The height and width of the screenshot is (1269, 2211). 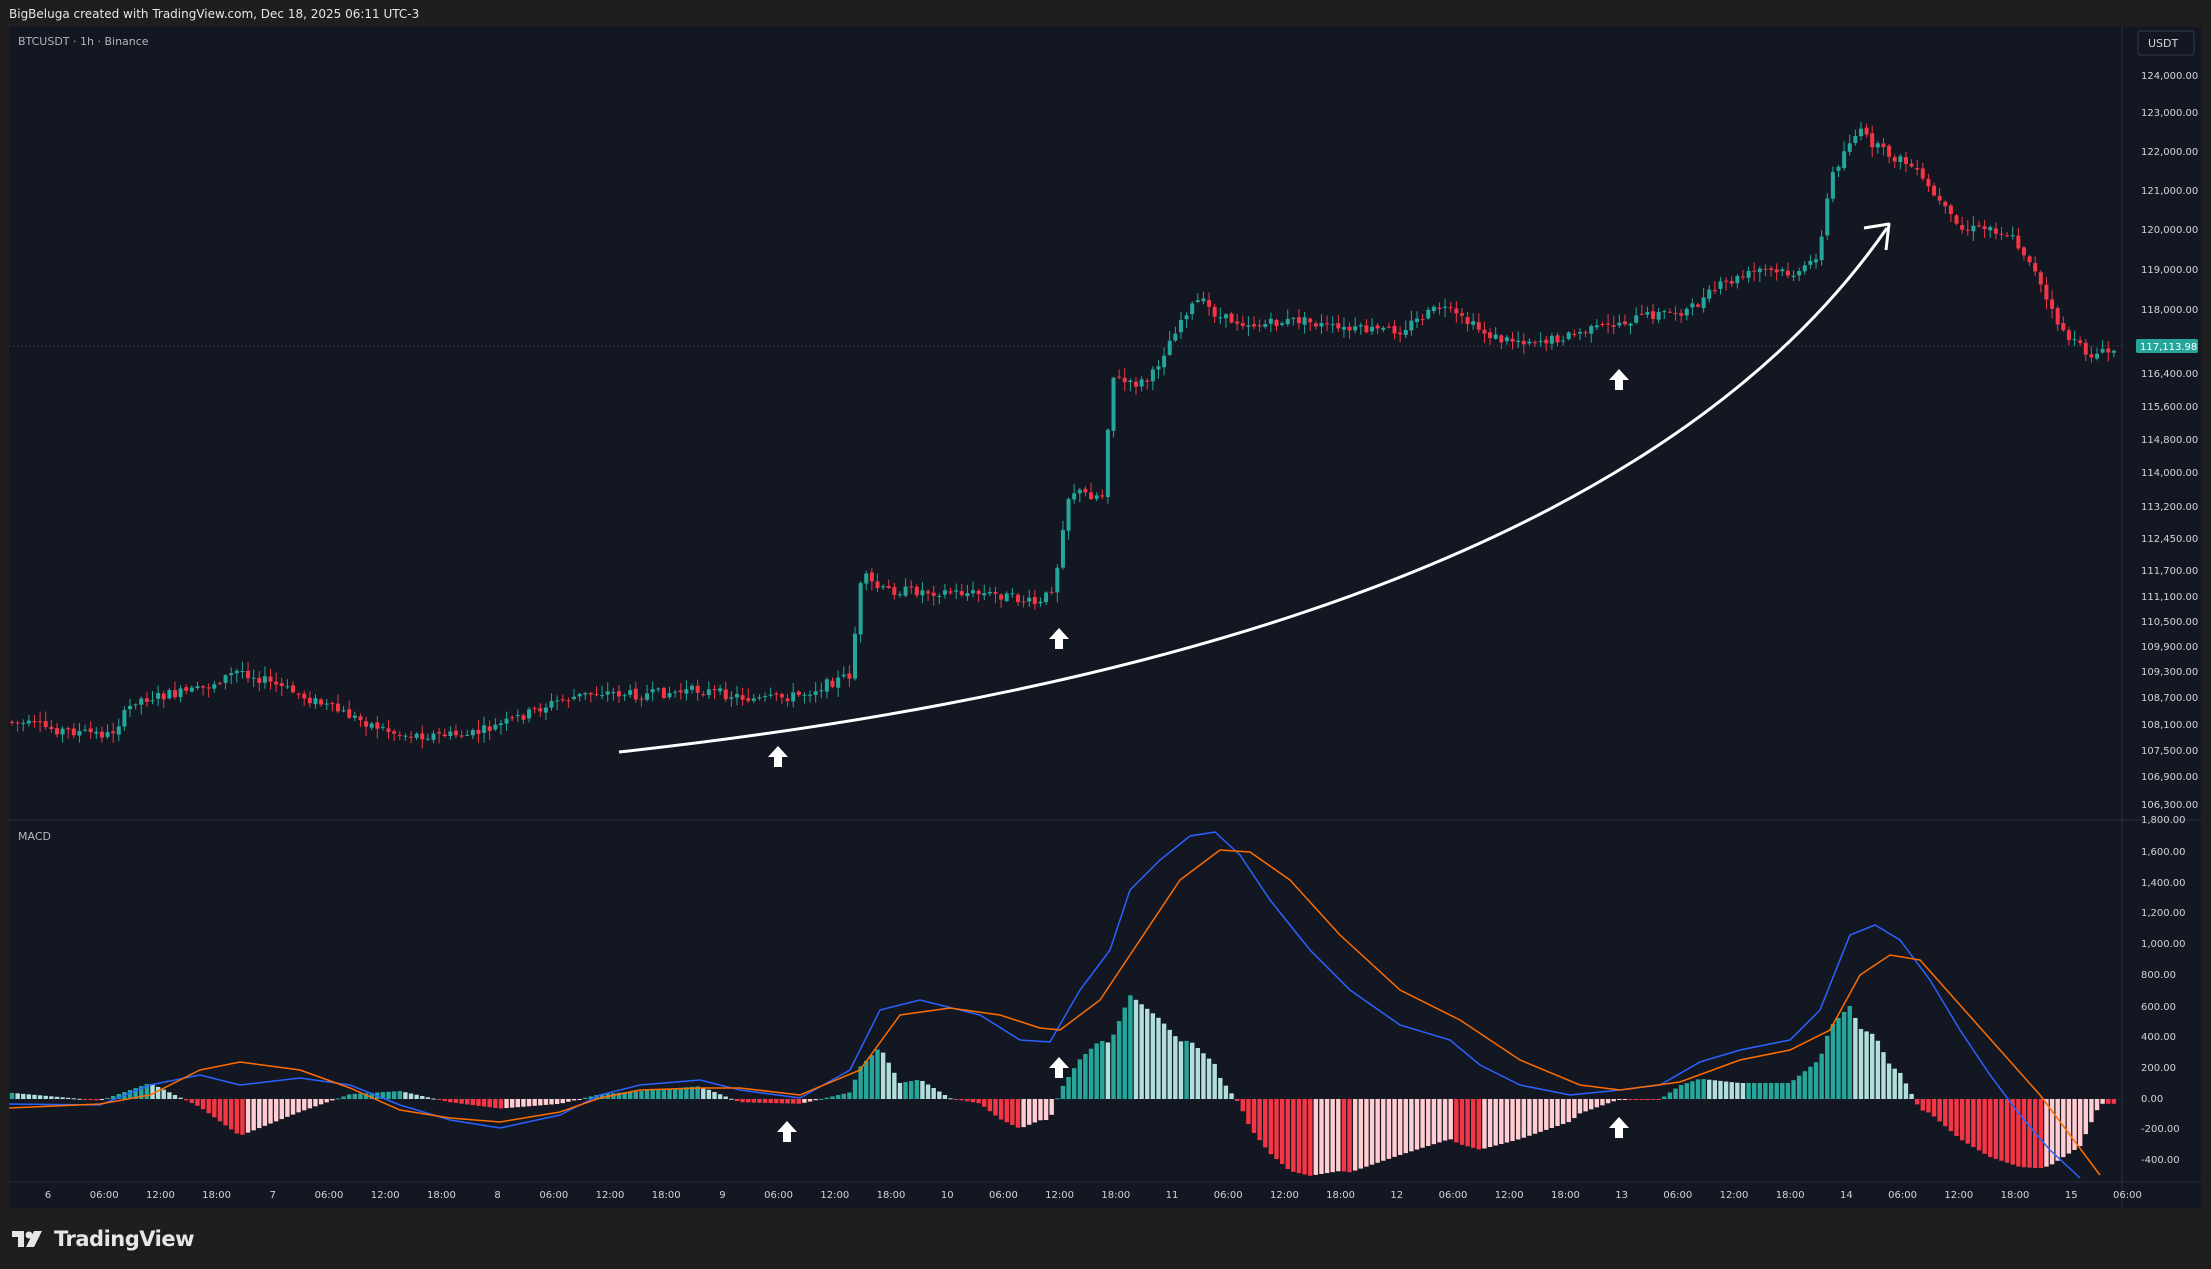 I want to click on symbol-legend: BTCUSDT · 1h · Binance, so click(x=83, y=41).